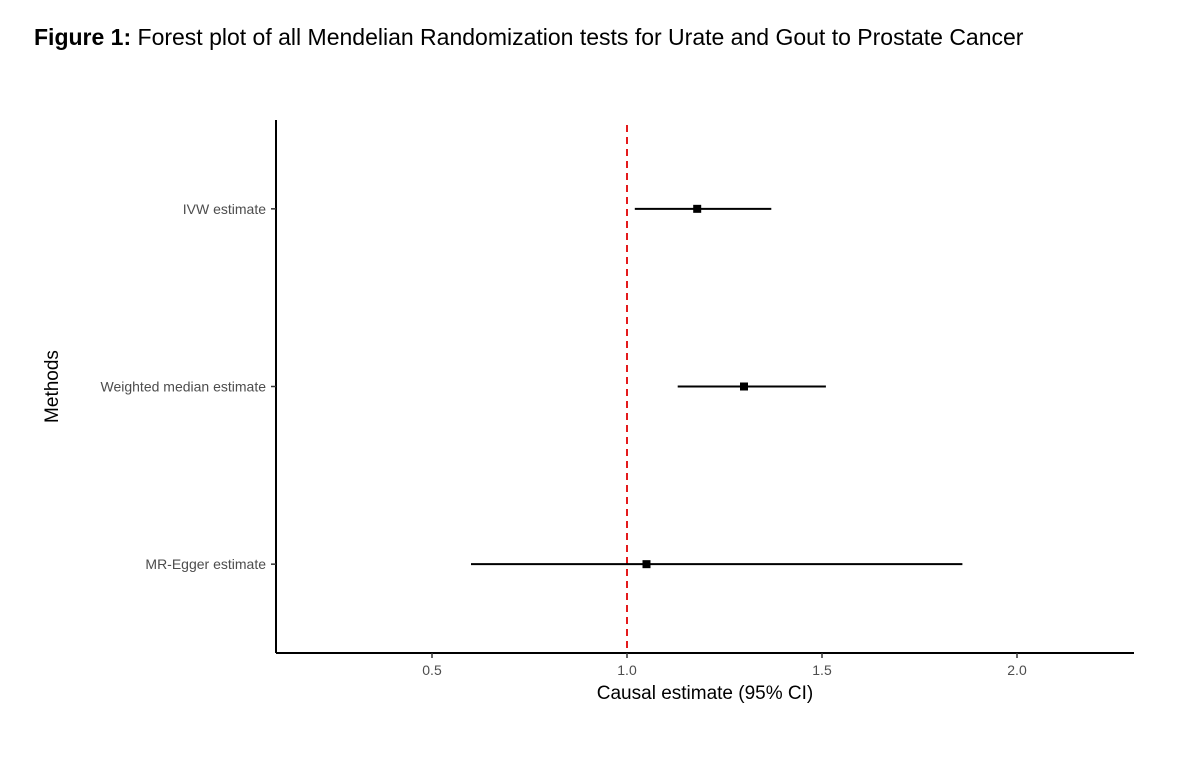  I want to click on x-tick-layer: 0.5 1.0 1.5 2.0, so click(724, 665).